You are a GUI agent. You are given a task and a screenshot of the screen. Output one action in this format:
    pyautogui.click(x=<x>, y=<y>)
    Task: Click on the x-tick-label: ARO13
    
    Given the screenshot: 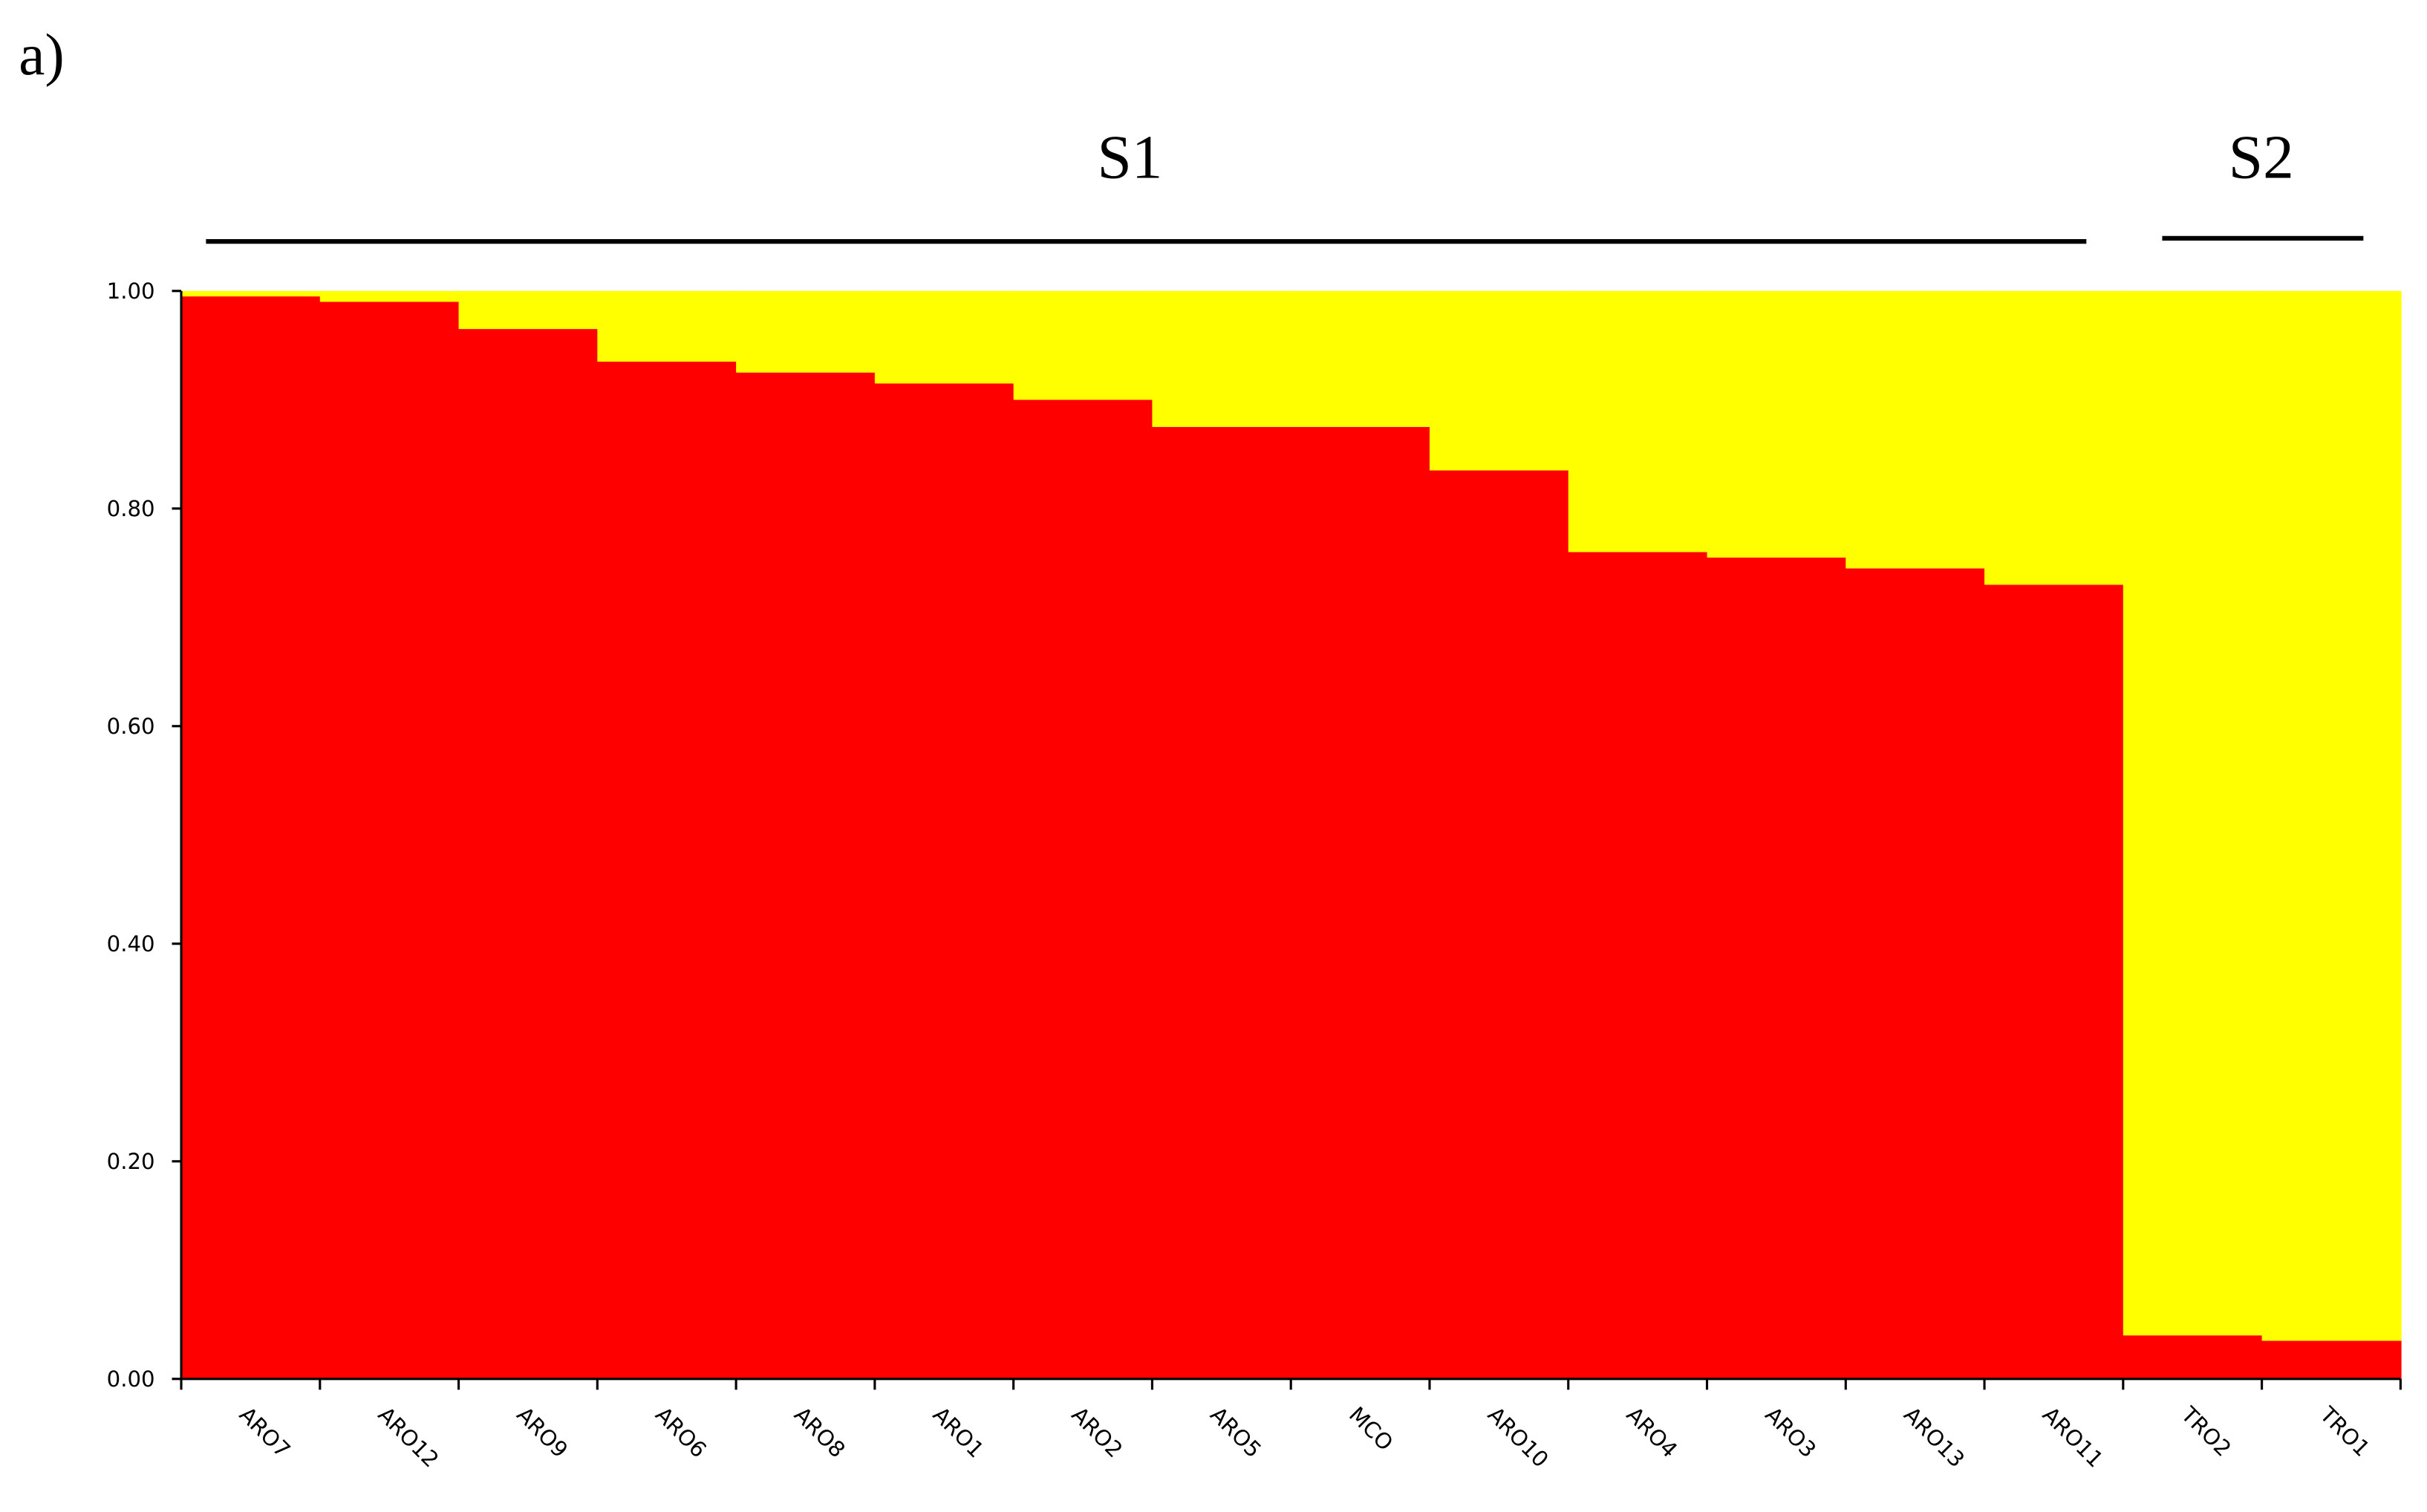 What is the action you would take?
    pyautogui.click(x=1934, y=1437)
    